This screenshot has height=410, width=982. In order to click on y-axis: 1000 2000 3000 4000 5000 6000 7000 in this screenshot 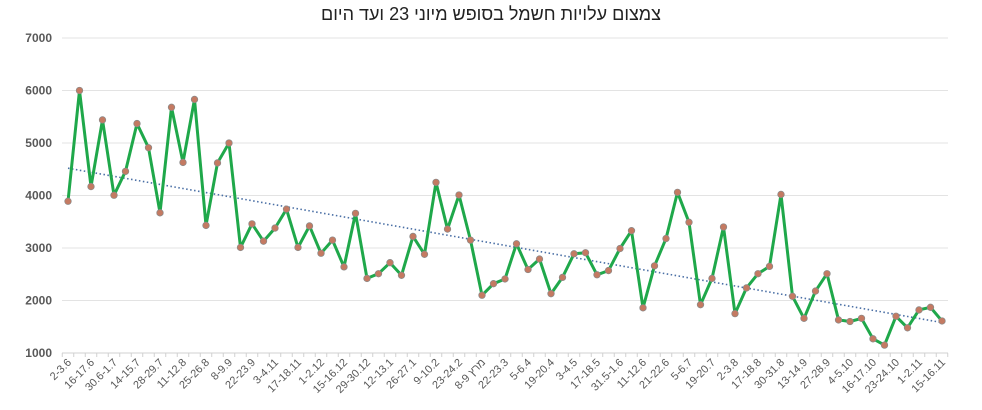, I will do `click(38, 195)`.